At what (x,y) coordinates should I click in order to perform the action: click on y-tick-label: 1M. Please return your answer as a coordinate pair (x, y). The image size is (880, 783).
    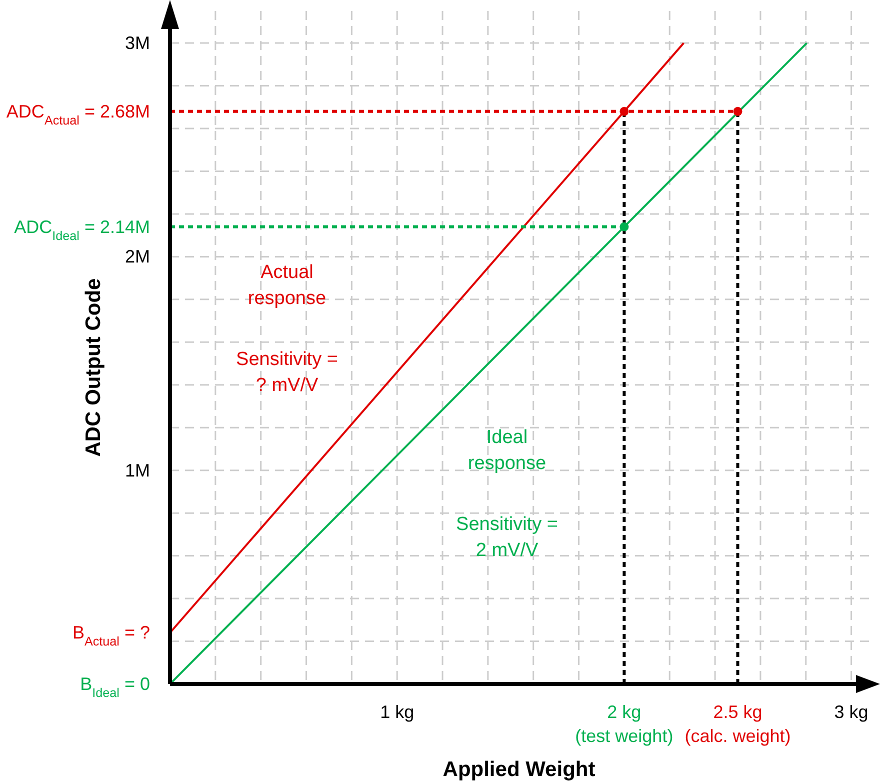
    Looking at the image, I should click on (137, 470).